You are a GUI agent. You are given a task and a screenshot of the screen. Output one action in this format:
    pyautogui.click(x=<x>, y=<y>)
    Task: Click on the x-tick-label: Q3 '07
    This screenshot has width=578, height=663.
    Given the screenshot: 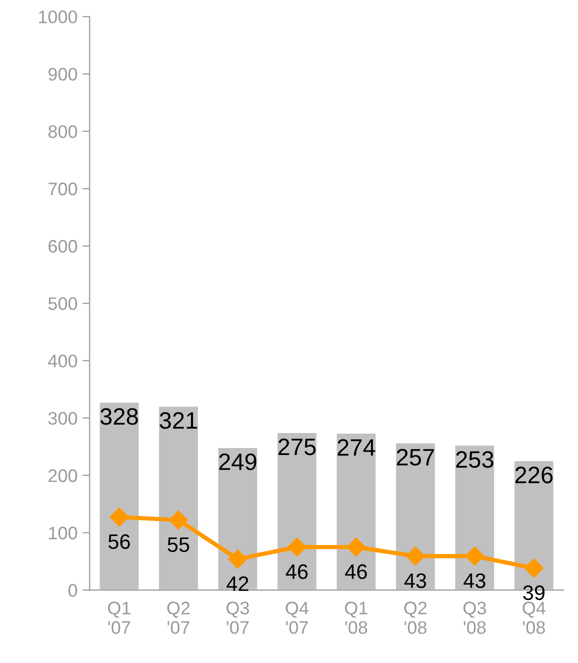 What is the action you would take?
    pyautogui.click(x=237, y=618)
    